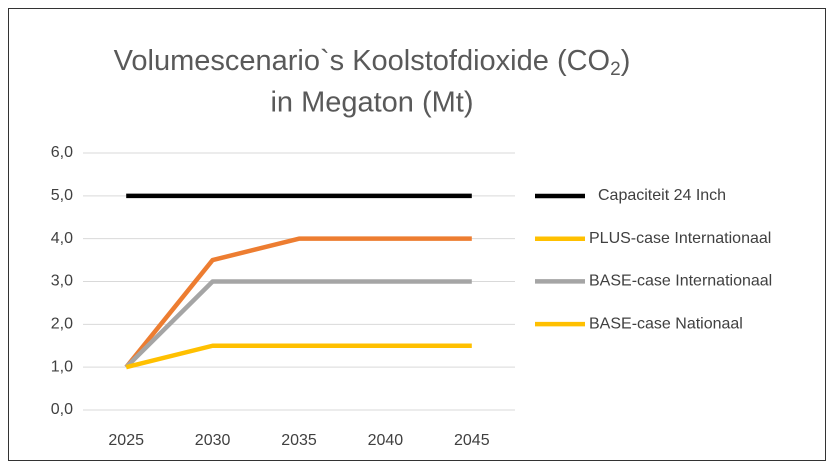 The height and width of the screenshot is (467, 831). I want to click on x-tick-label: 2040, so click(386, 440).